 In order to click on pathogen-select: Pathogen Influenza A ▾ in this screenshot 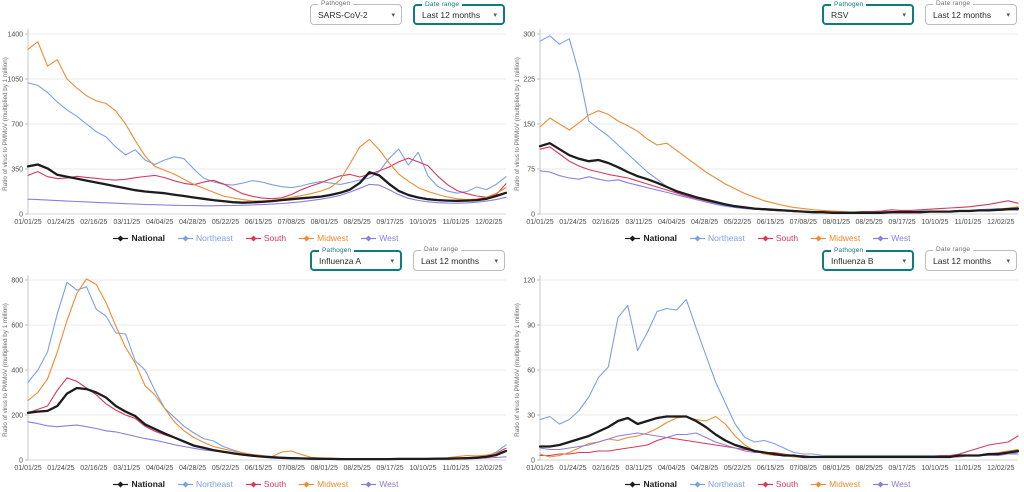, I will do `click(356, 259)`.